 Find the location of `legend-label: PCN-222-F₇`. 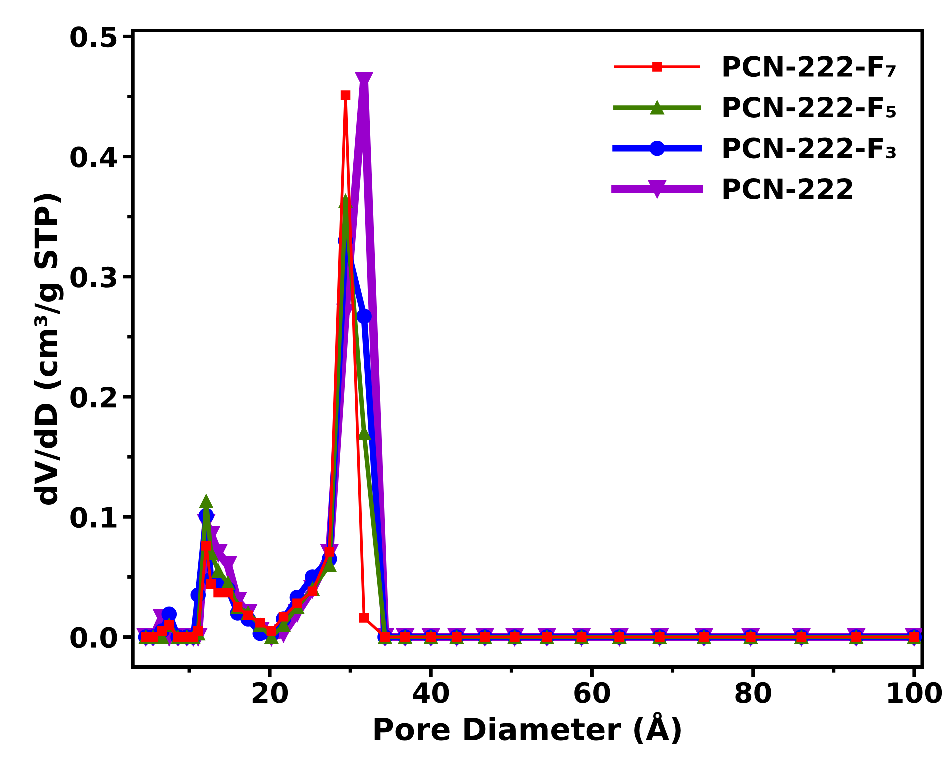

legend-label: PCN-222-F₇ is located at coordinates (810, 67).